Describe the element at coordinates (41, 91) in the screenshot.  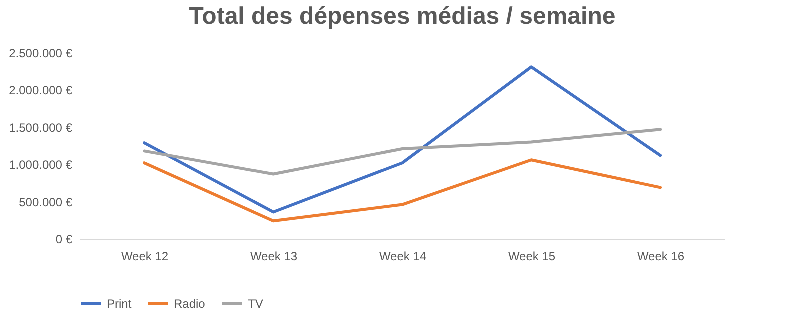
I see `y-tick-label: 2.000.000 €` at that location.